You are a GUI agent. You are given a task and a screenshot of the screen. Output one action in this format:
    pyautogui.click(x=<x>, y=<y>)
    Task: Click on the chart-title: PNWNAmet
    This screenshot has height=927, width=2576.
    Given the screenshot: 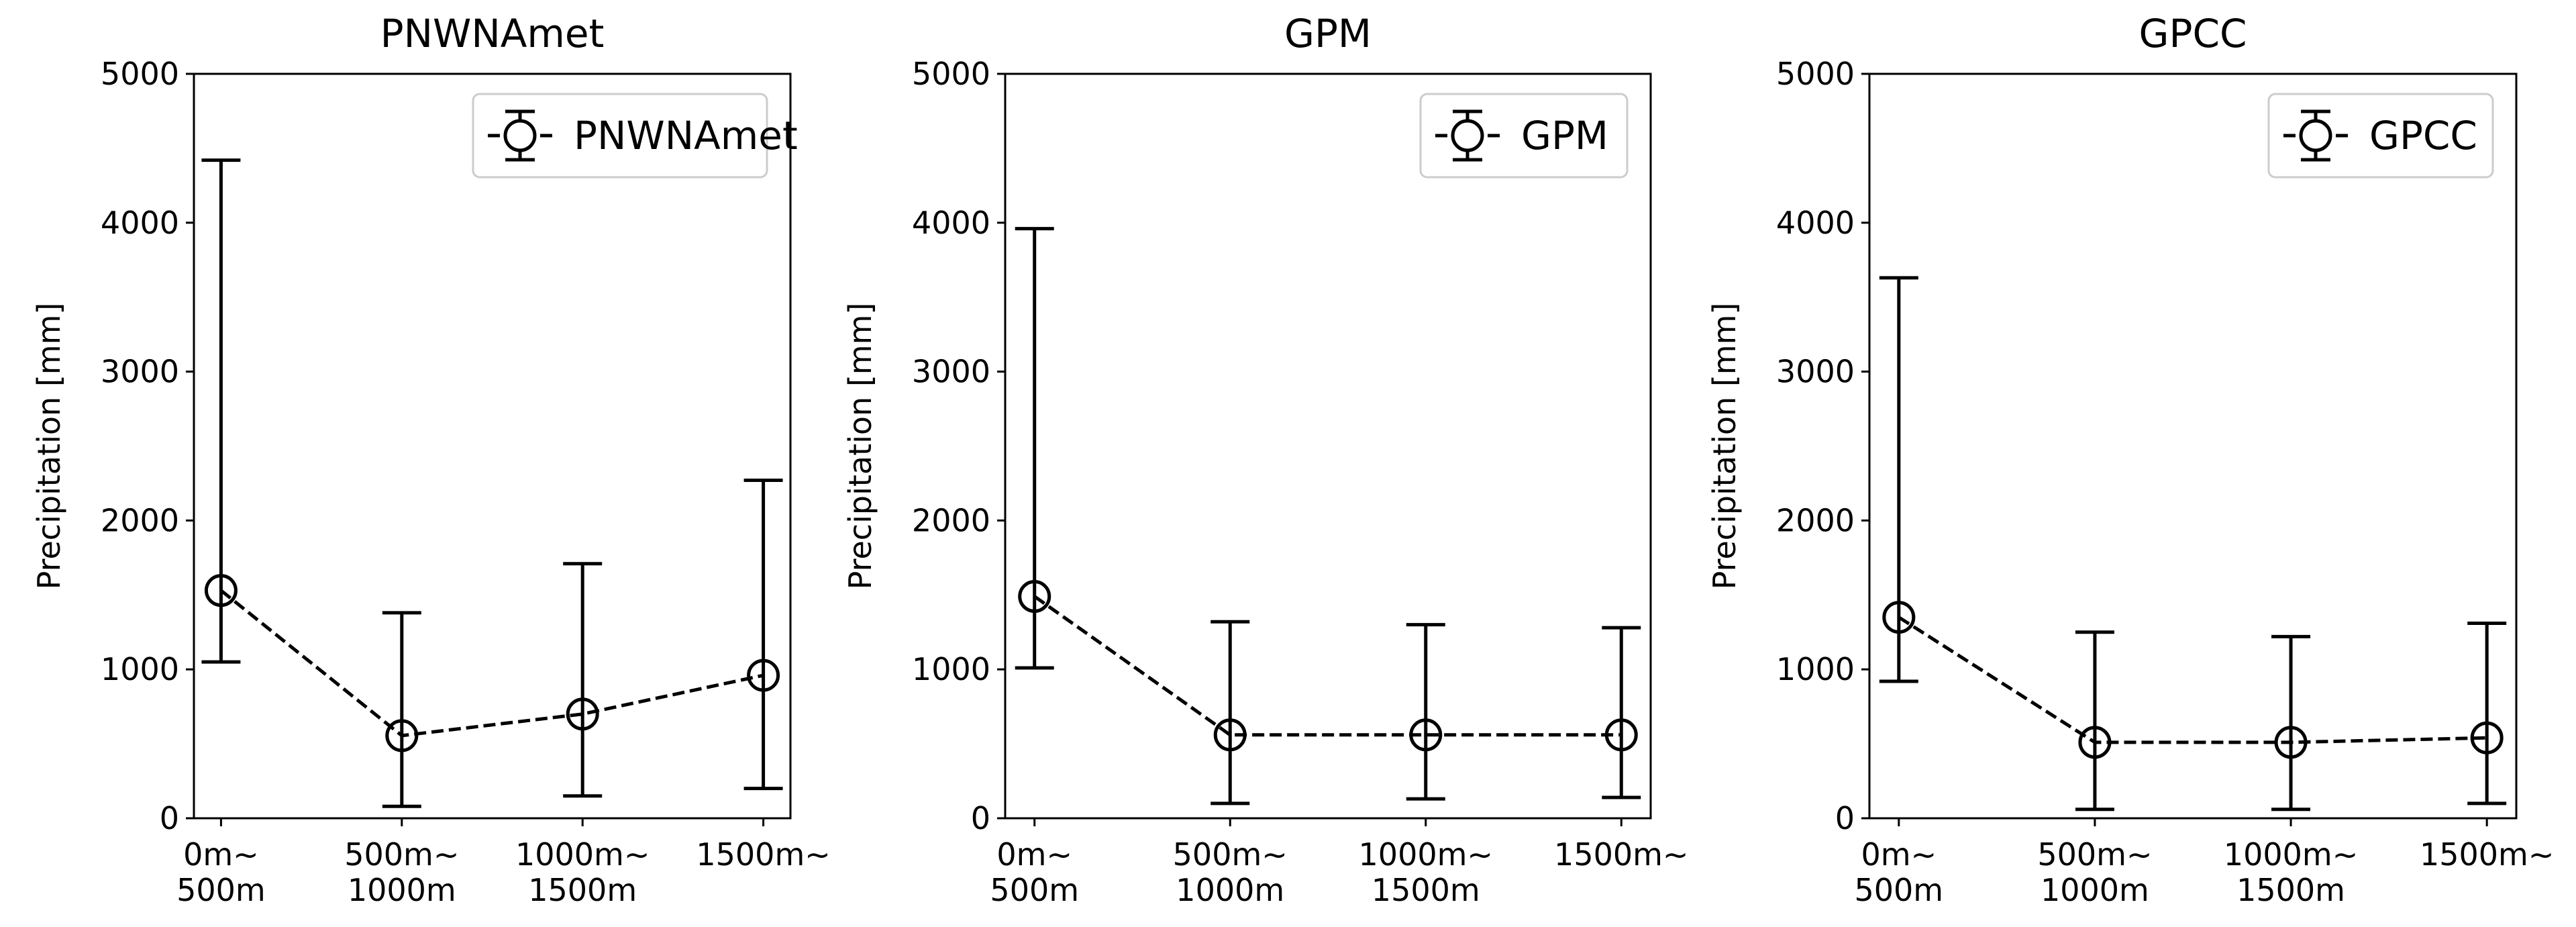 What is the action you would take?
    pyautogui.click(x=492, y=33)
    